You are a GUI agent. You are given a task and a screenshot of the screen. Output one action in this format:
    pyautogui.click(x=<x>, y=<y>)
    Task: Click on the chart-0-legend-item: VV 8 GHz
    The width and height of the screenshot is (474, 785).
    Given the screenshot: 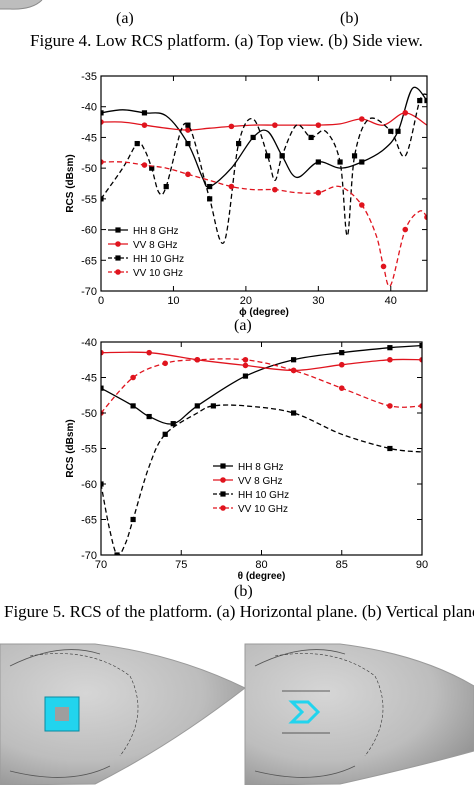 What is the action you would take?
    pyautogui.click(x=142, y=245)
    